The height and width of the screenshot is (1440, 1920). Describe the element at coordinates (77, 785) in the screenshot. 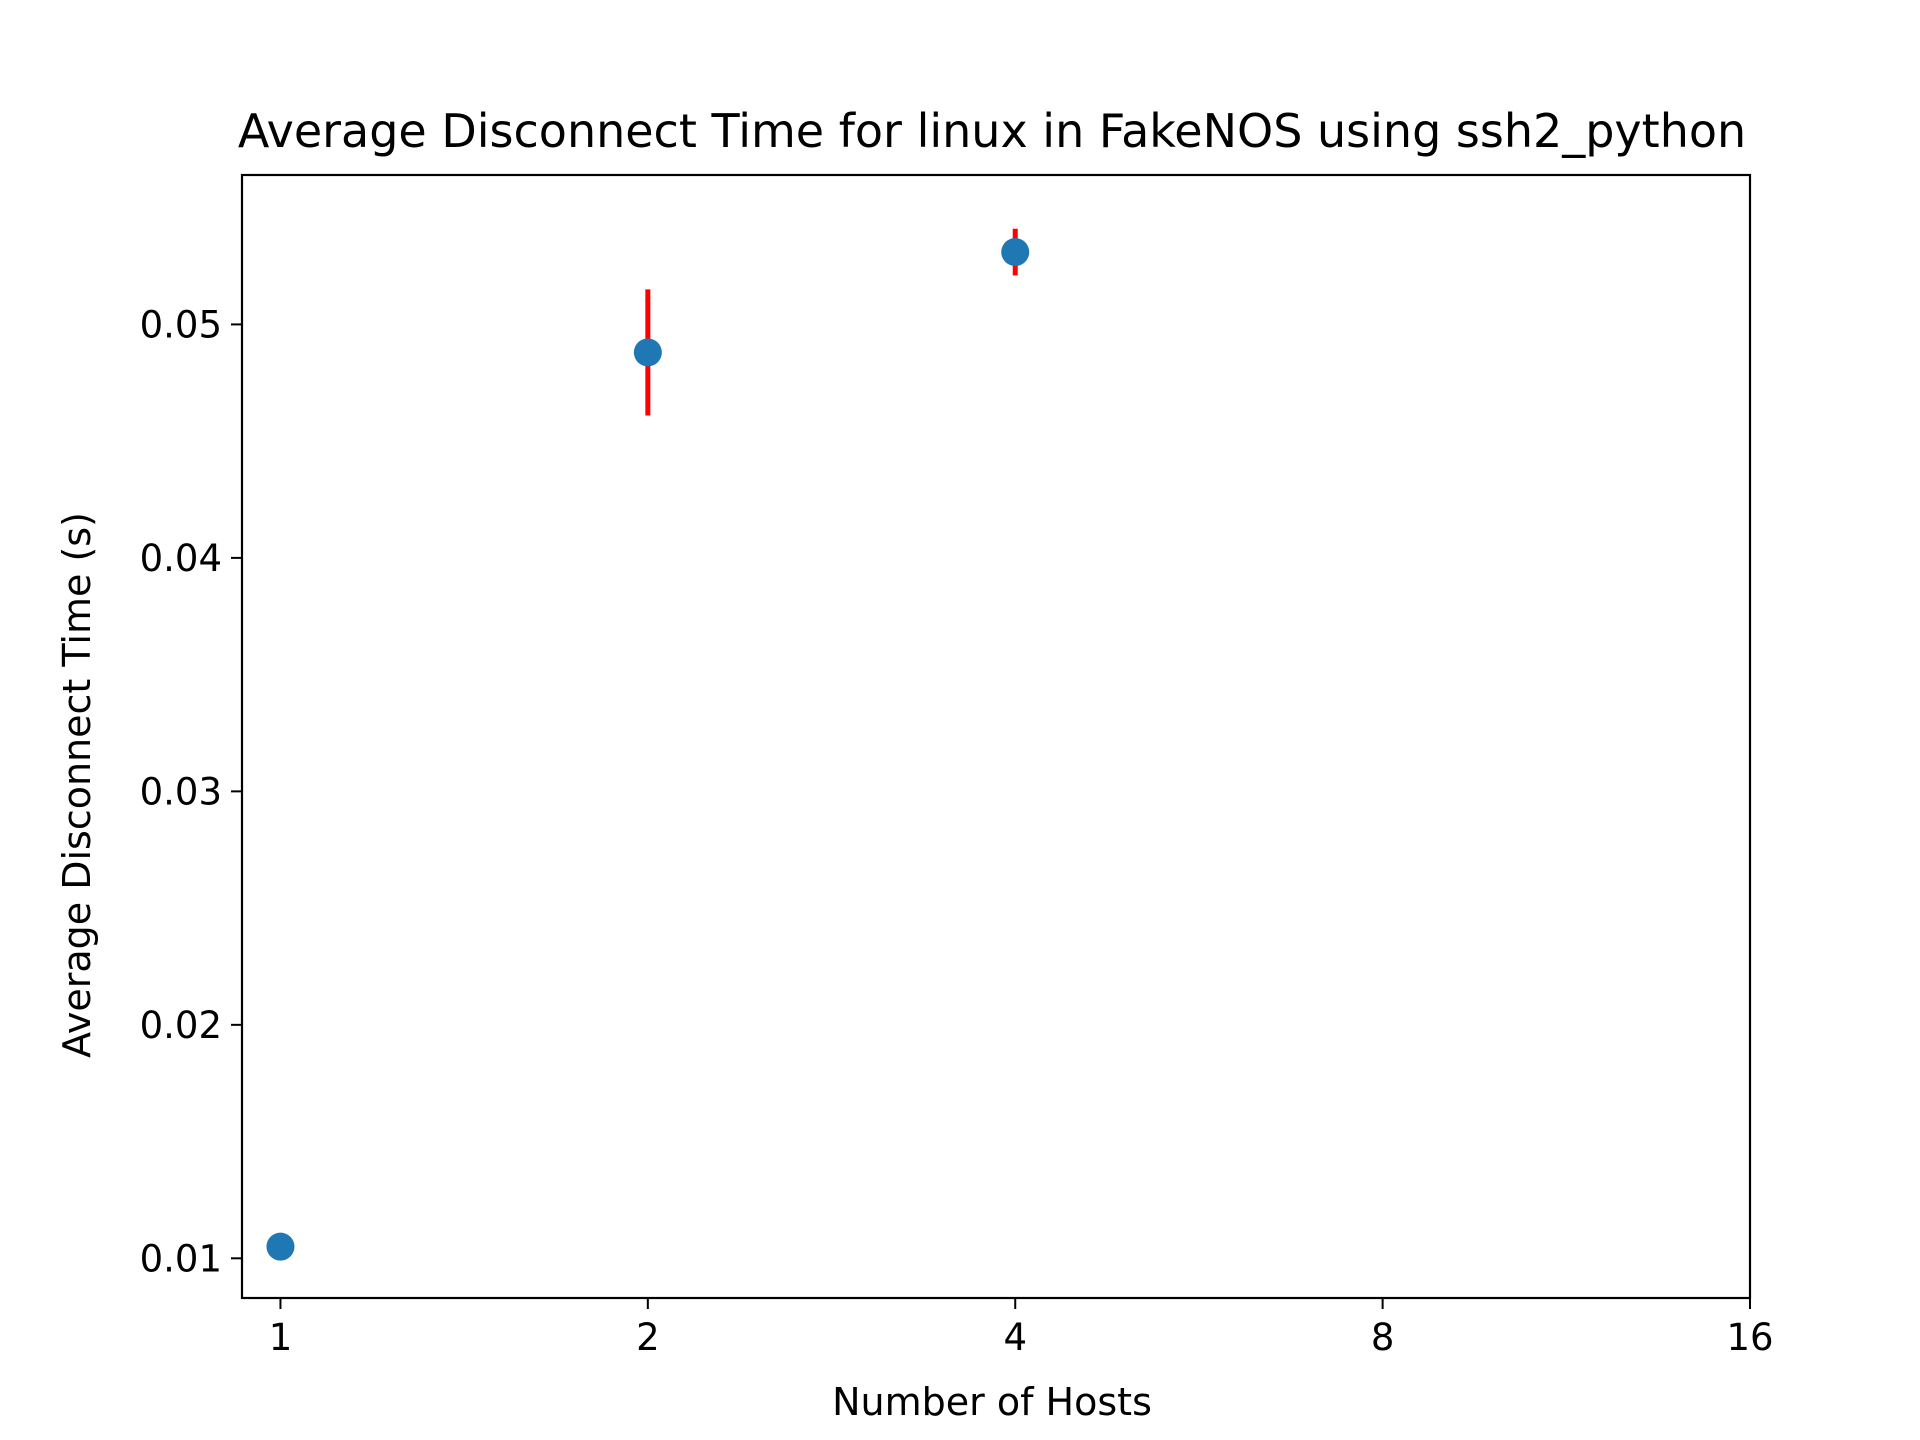

I see `y-axis-label: Average Disconnect Time (s)` at that location.